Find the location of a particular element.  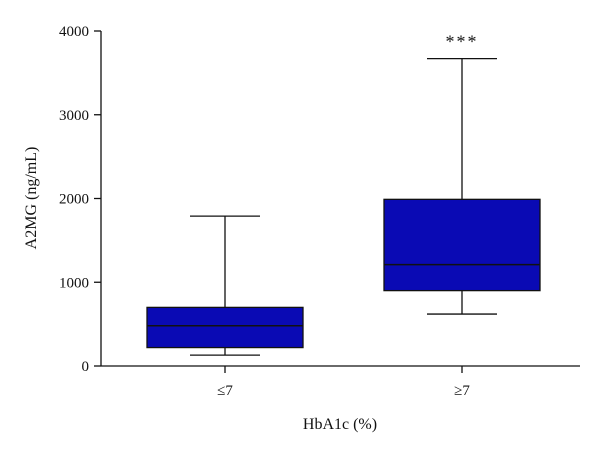

x-tick-label: ≤7 is located at coordinates (225, 391).